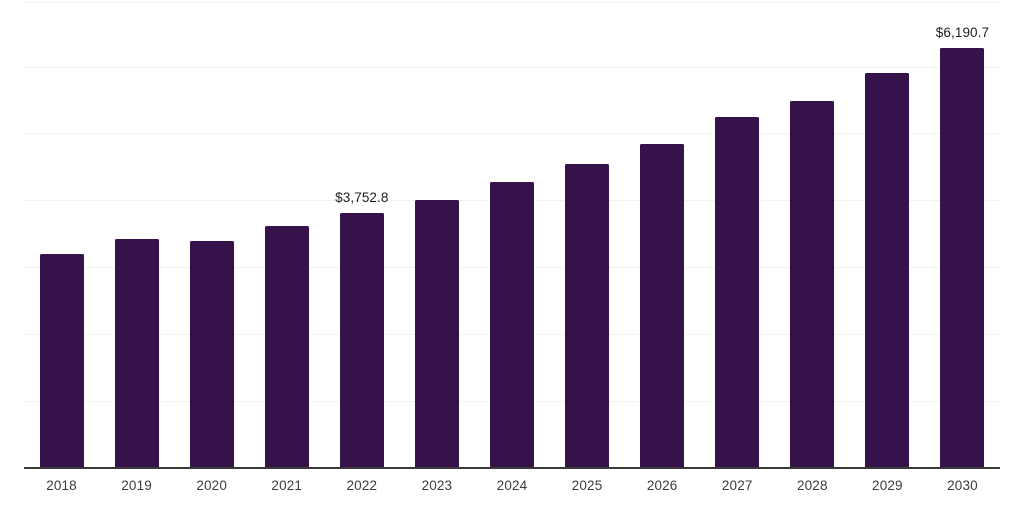 This screenshot has width=1024, height=512. I want to click on x-axis-tick-label: 2021, so click(287, 485).